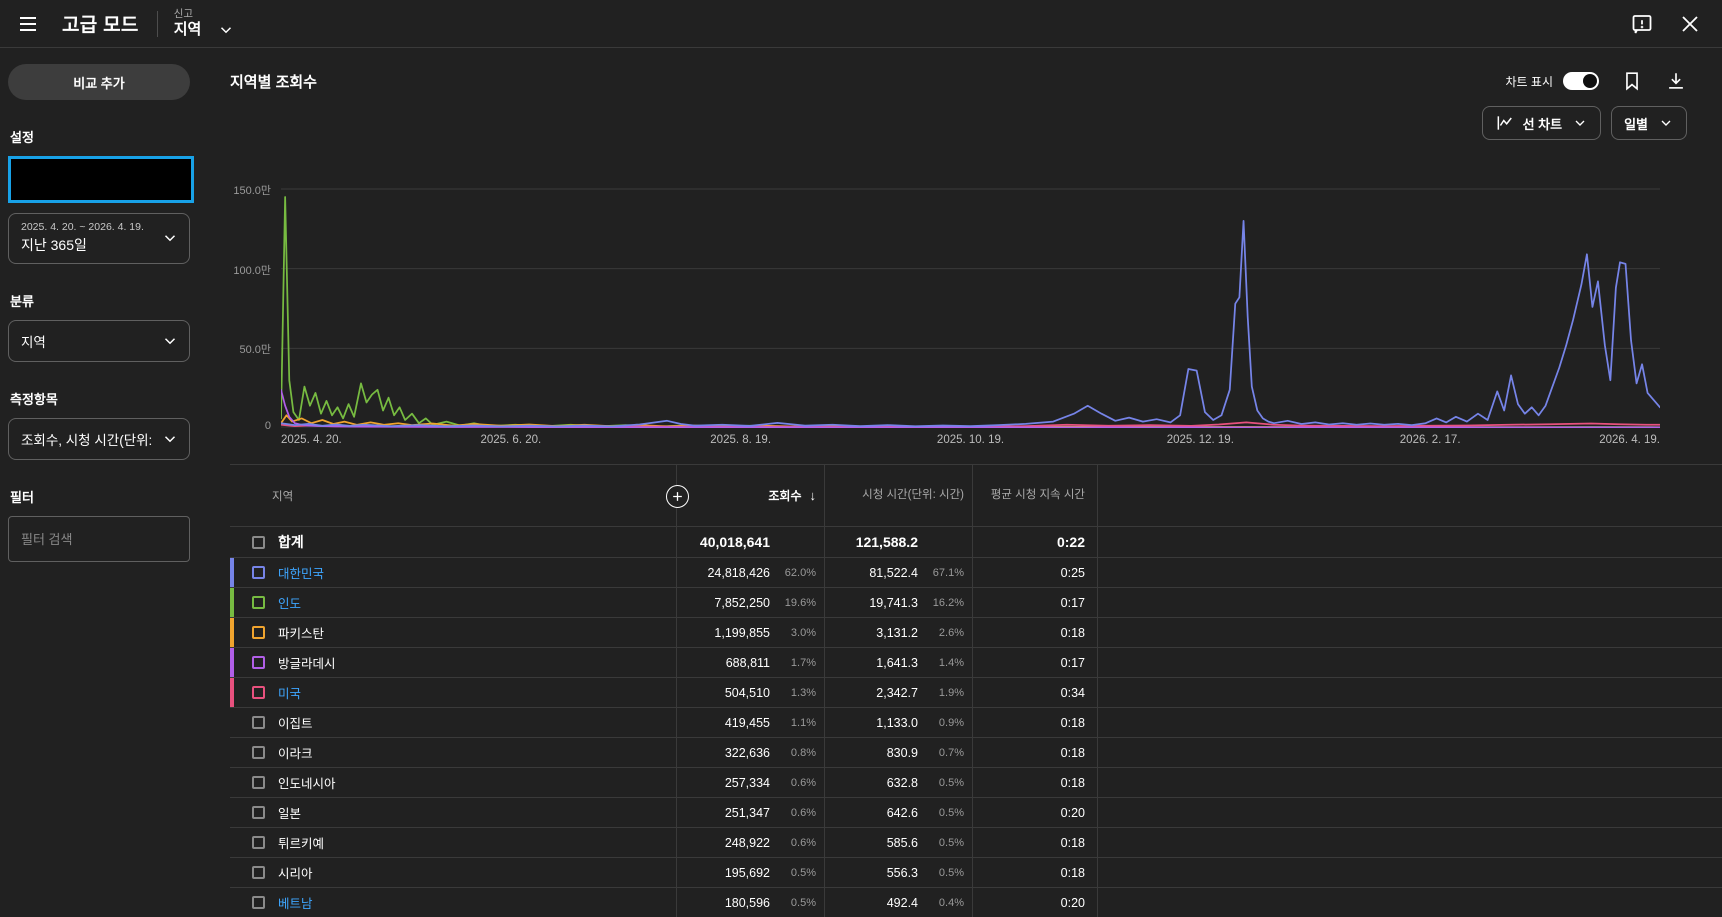 This screenshot has height=917, width=1722. Describe the element at coordinates (976, 722) in the screenshot. I see `table-row: 이집트 419,455 1.1% 1,133.0 0.9% 0:18` at that location.